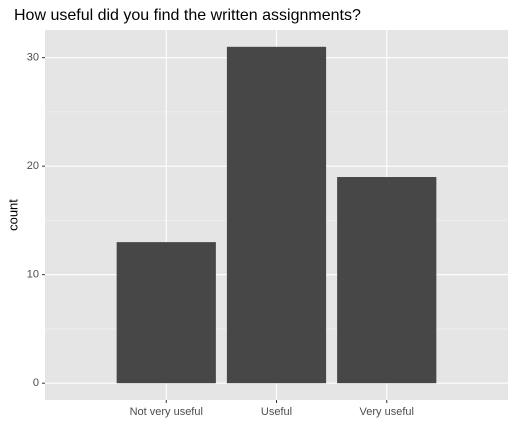  What do you see at coordinates (166, 412) in the screenshot?
I see `x-tick-label: Not very useful` at bounding box center [166, 412].